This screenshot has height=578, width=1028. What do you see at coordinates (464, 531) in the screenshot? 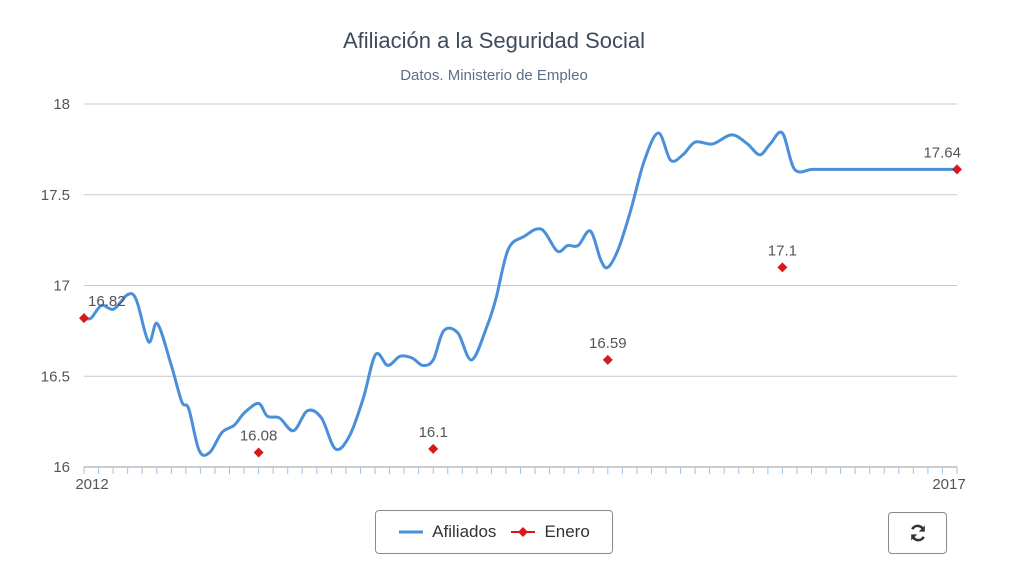
I see `legend-label-afiliados: Afiliados` at bounding box center [464, 531].